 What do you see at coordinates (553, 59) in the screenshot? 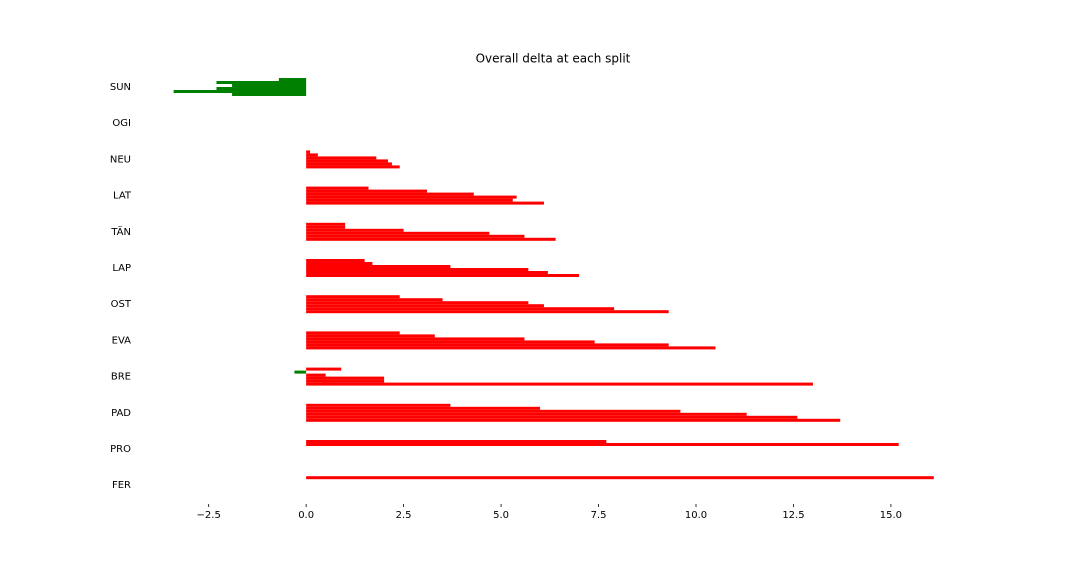
I see `chart-title: Overall delta at each split` at bounding box center [553, 59].